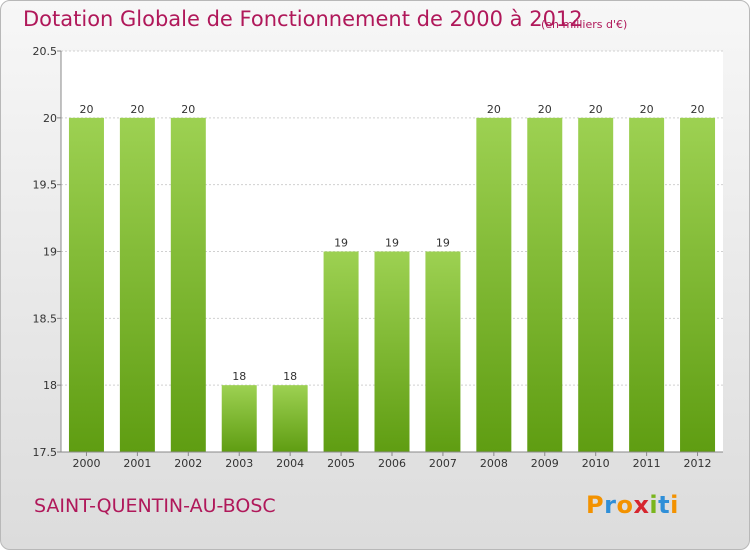 The image size is (750, 550). Describe the element at coordinates (610, 505) in the screenshot. I see `logo-letter: r` at that location.